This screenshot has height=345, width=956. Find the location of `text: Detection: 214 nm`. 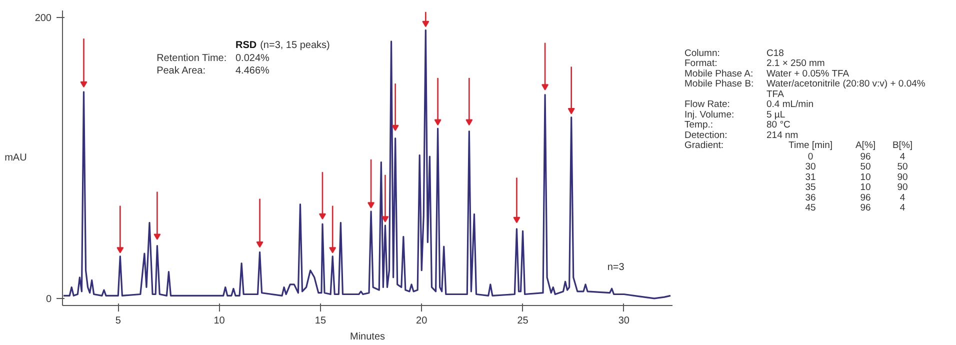

text: Detection: 214 nm is located at coordinates (741, 135).